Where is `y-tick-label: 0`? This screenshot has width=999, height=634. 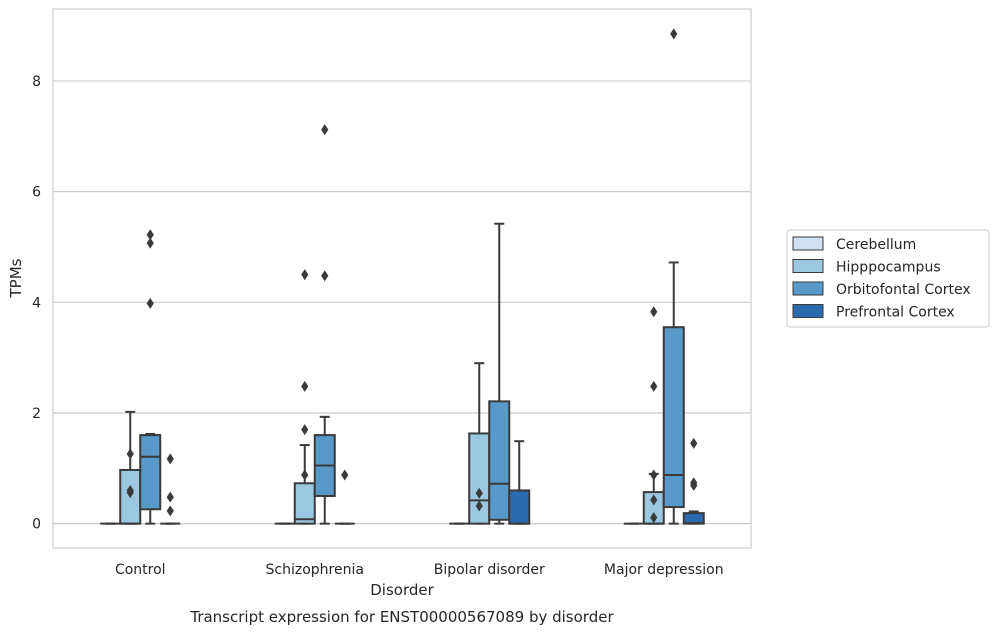 y-tick-label: 0 is located at coordinates (36, 525).